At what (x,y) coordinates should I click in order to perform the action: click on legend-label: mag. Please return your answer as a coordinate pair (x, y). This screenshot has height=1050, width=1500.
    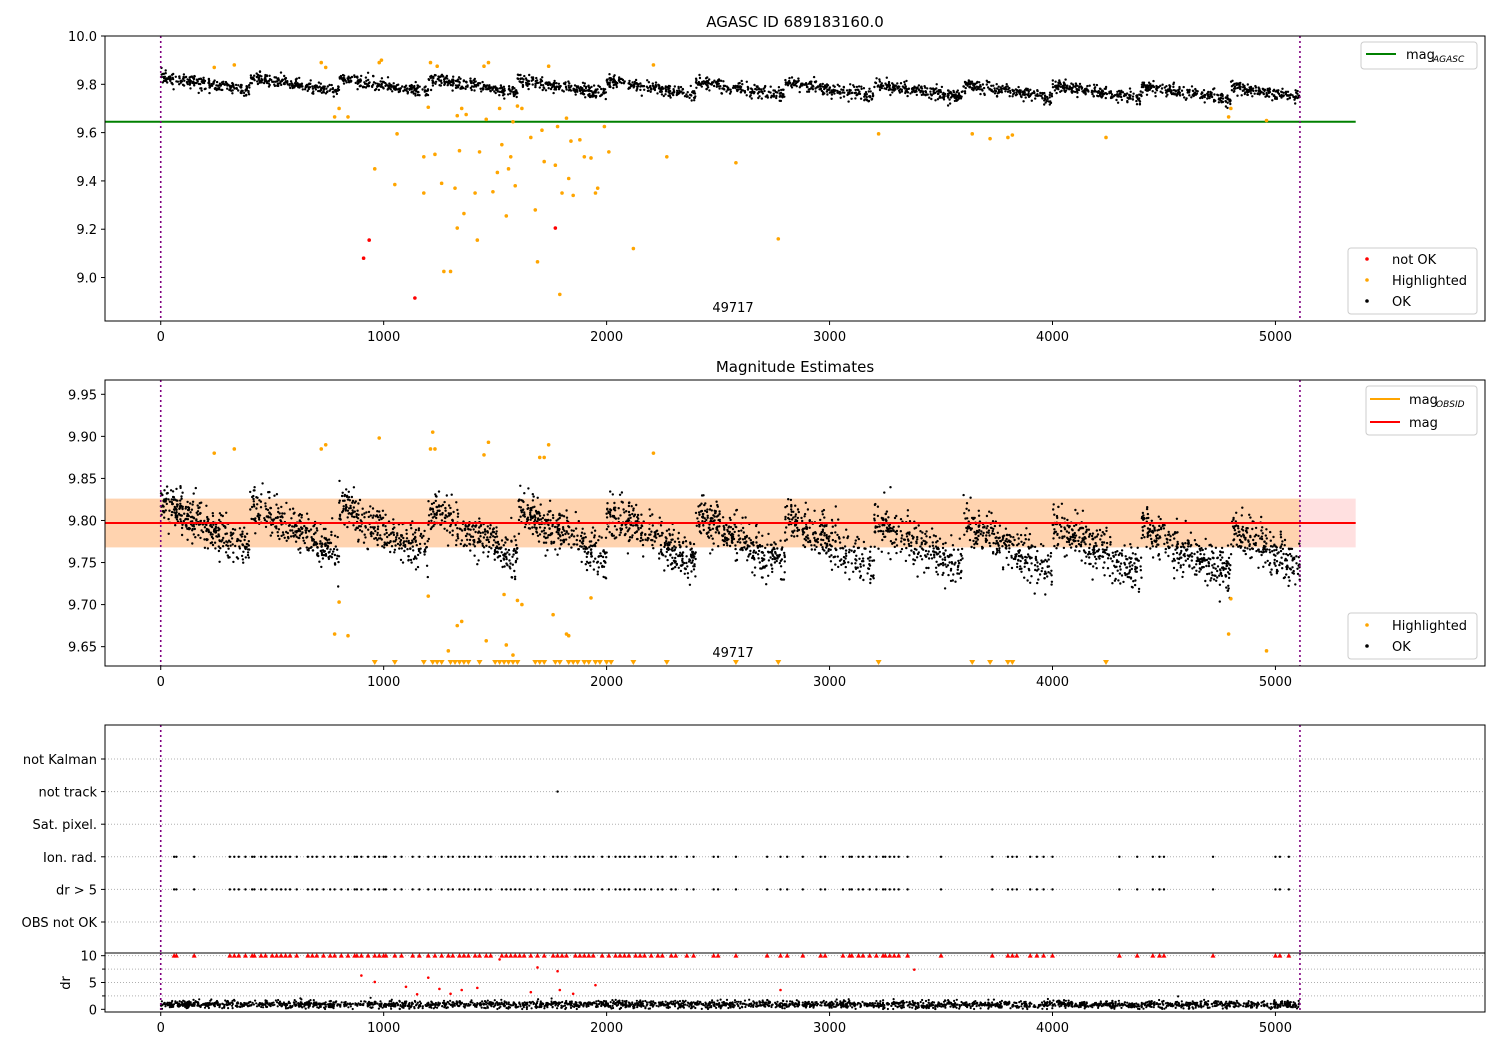
    Looking at the image, I should click on (1420, 55).